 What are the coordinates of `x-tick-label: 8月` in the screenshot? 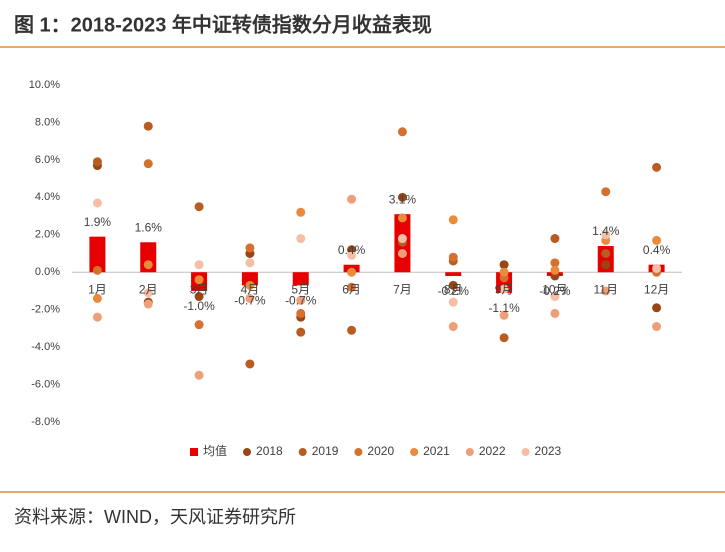 It's located at (453, 289).